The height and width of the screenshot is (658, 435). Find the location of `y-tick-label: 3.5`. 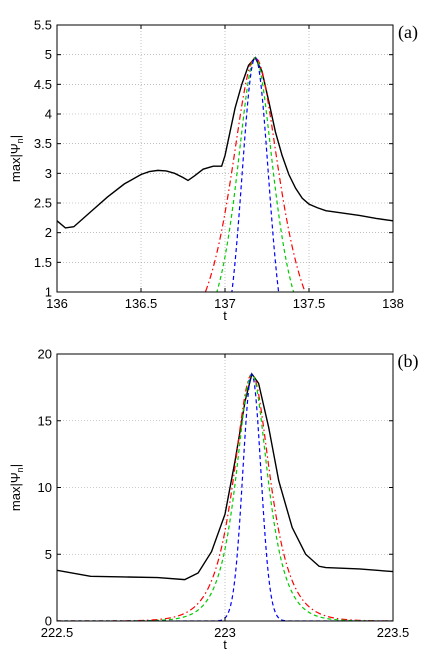

y-tick-label: 3.5 is located at coordinates (43, 143).